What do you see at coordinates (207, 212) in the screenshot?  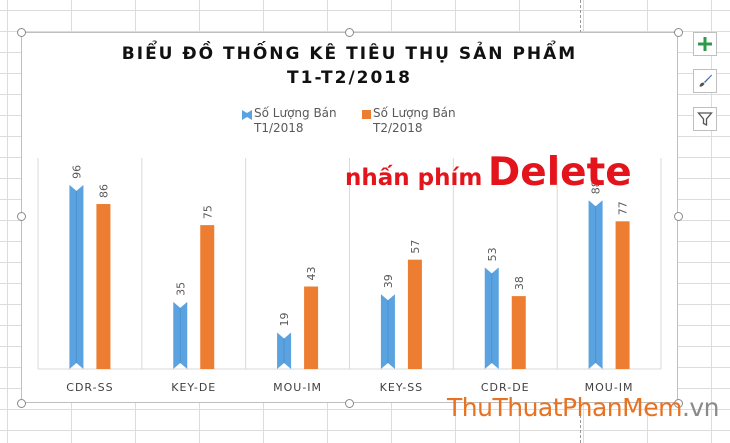 I see `data-label-t2: 75` at bounding box center [207, 212].